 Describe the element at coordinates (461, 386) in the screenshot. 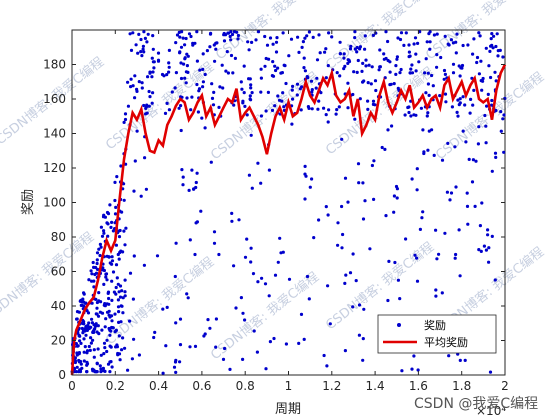

I see `x-tick-label: 1.8` at that location.